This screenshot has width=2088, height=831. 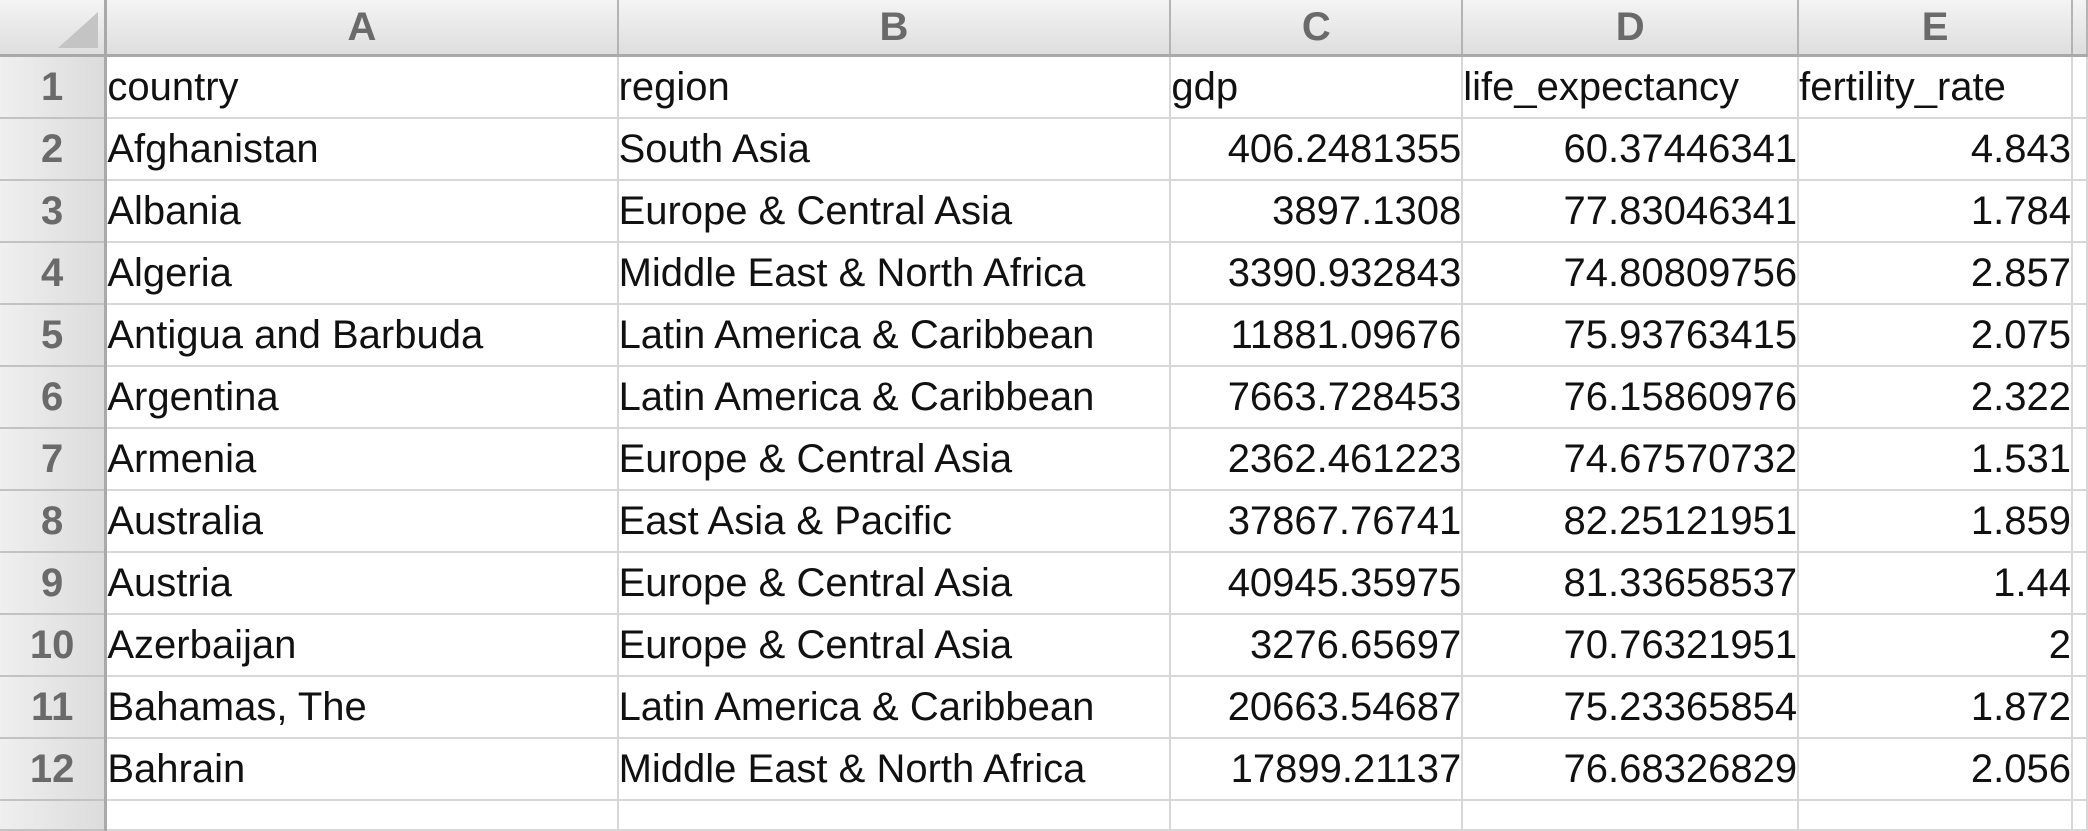 I want to click on cell-b-region: East Asia & Pacific, so click(x=894, y=521).